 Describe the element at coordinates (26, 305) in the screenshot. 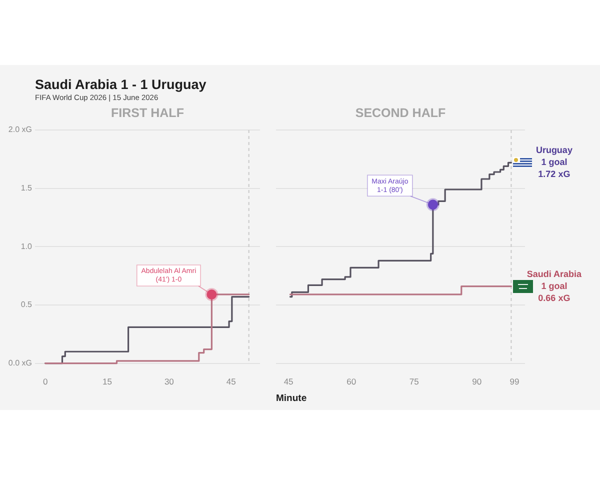

I see `y-tick-label: 0.5` at that location.